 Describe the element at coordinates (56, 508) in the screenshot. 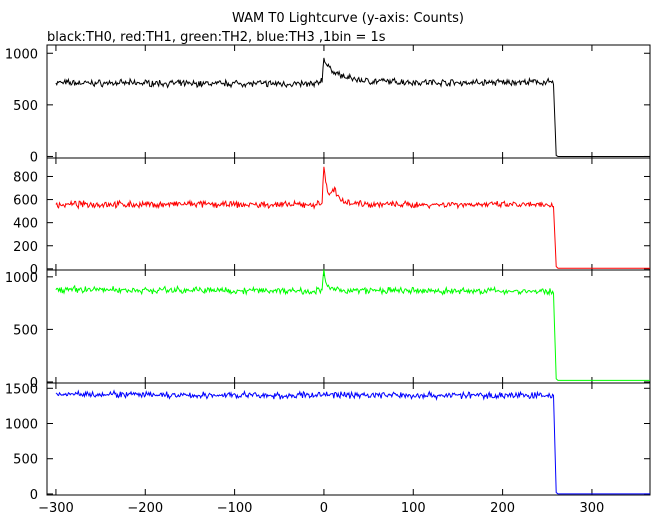

I see `x-tick-label: −300` at that location.